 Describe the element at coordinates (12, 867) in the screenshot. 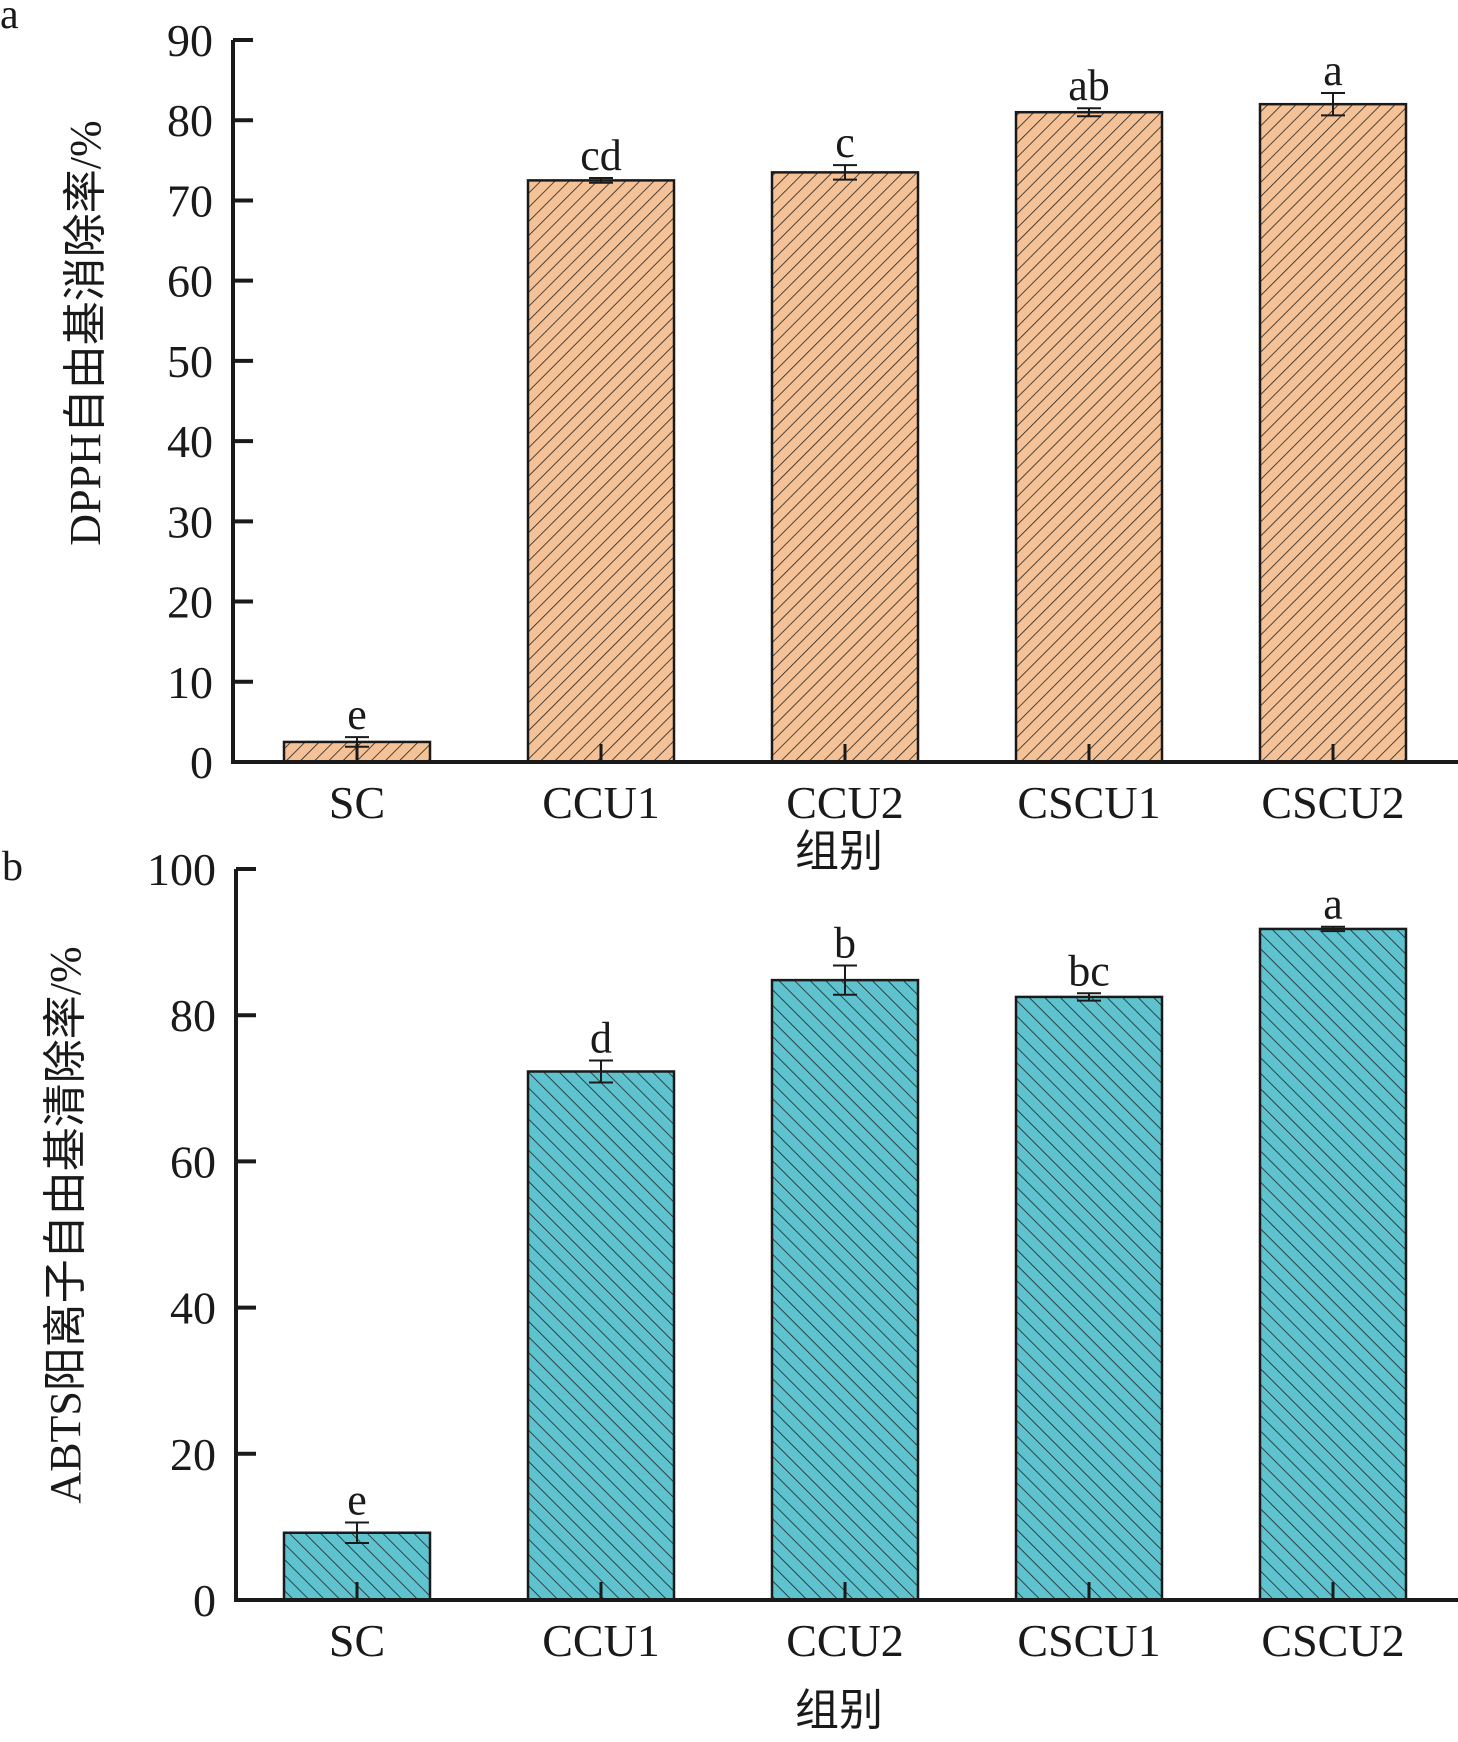

I see `panel-label: b` at that location.